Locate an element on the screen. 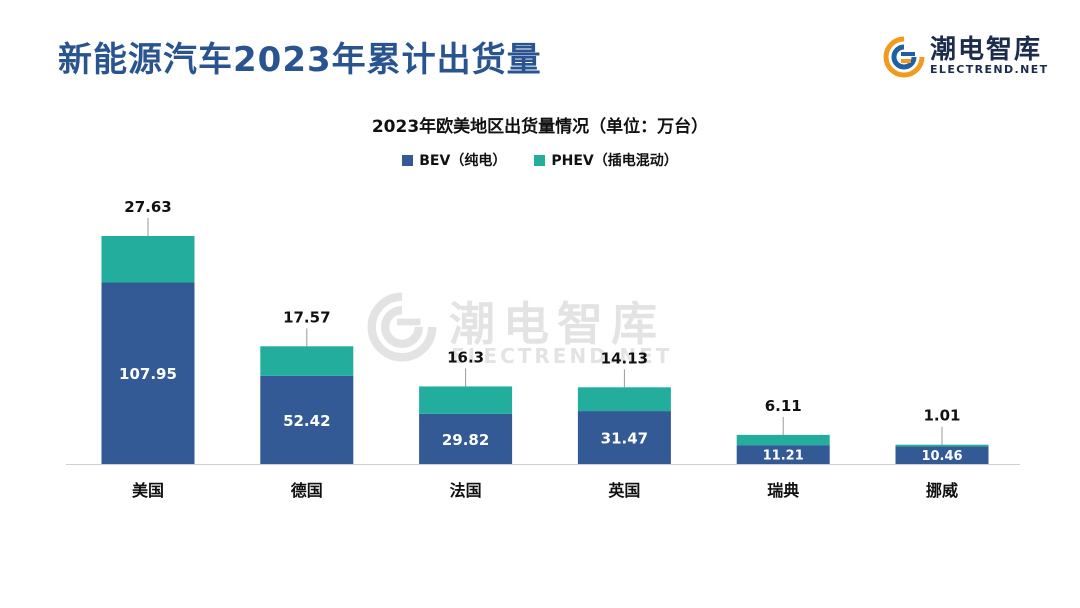 This screenshot has width=1080, height=608. legend-item-bev: BEV（纯电） is located at coordinates (454, 160).